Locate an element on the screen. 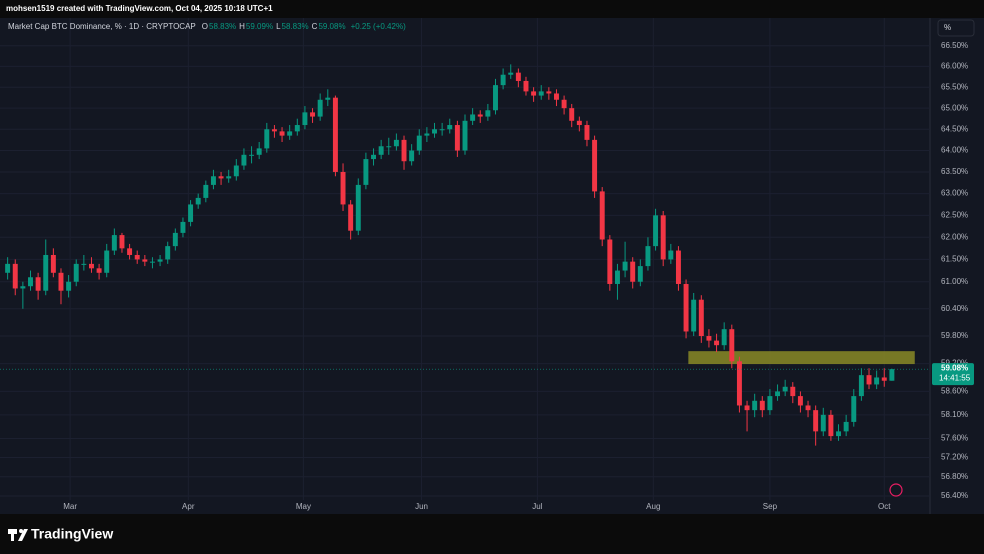  last-price-label: 59.08% is located at coordinates (954, 368).